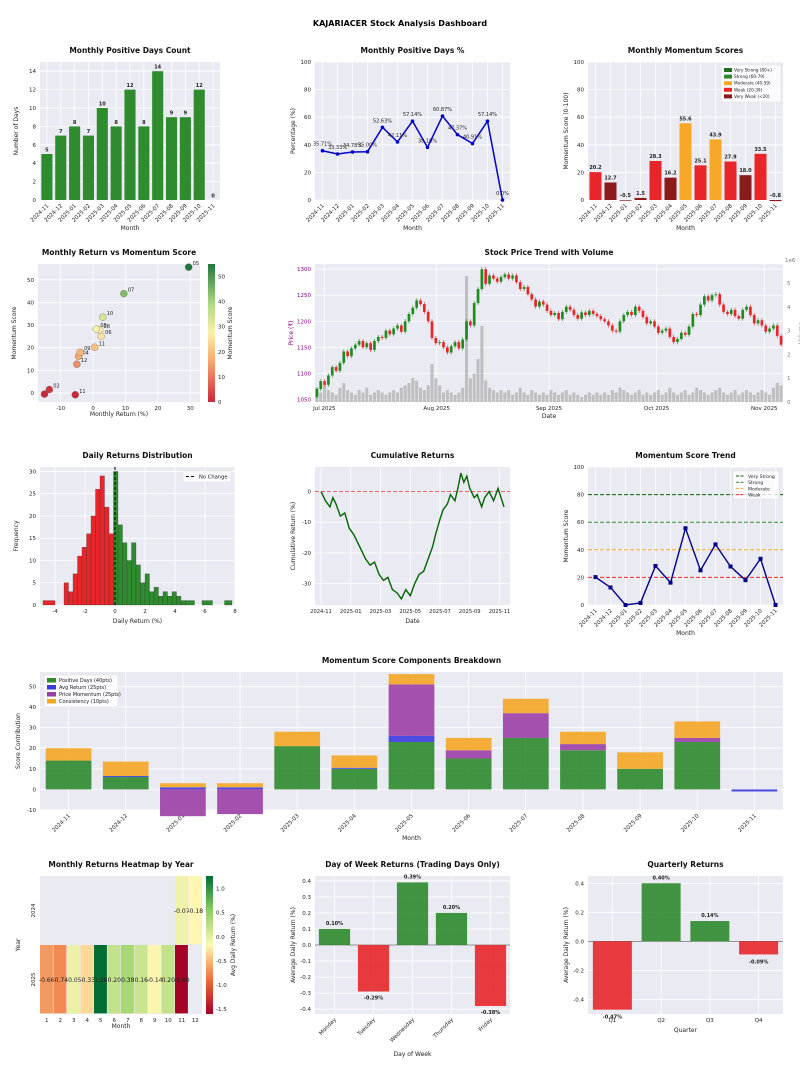 This screenshot has width=800, height=1070. I want to click on positive-days-pct-title: Monthly Positive Days %, so click(413, 50).